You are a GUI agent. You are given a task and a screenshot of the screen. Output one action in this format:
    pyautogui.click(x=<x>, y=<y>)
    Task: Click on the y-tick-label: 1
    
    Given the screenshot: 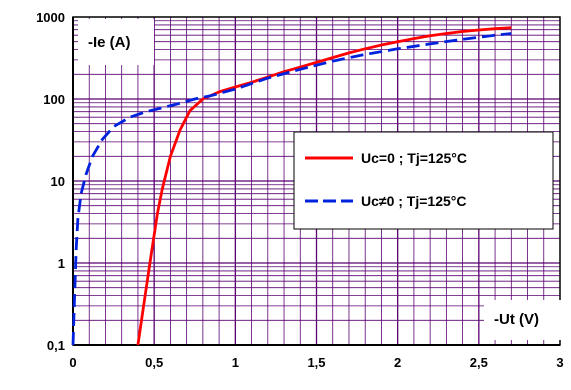 What is the action you would take?
    pyautogui.click(x=61, y=263)
    